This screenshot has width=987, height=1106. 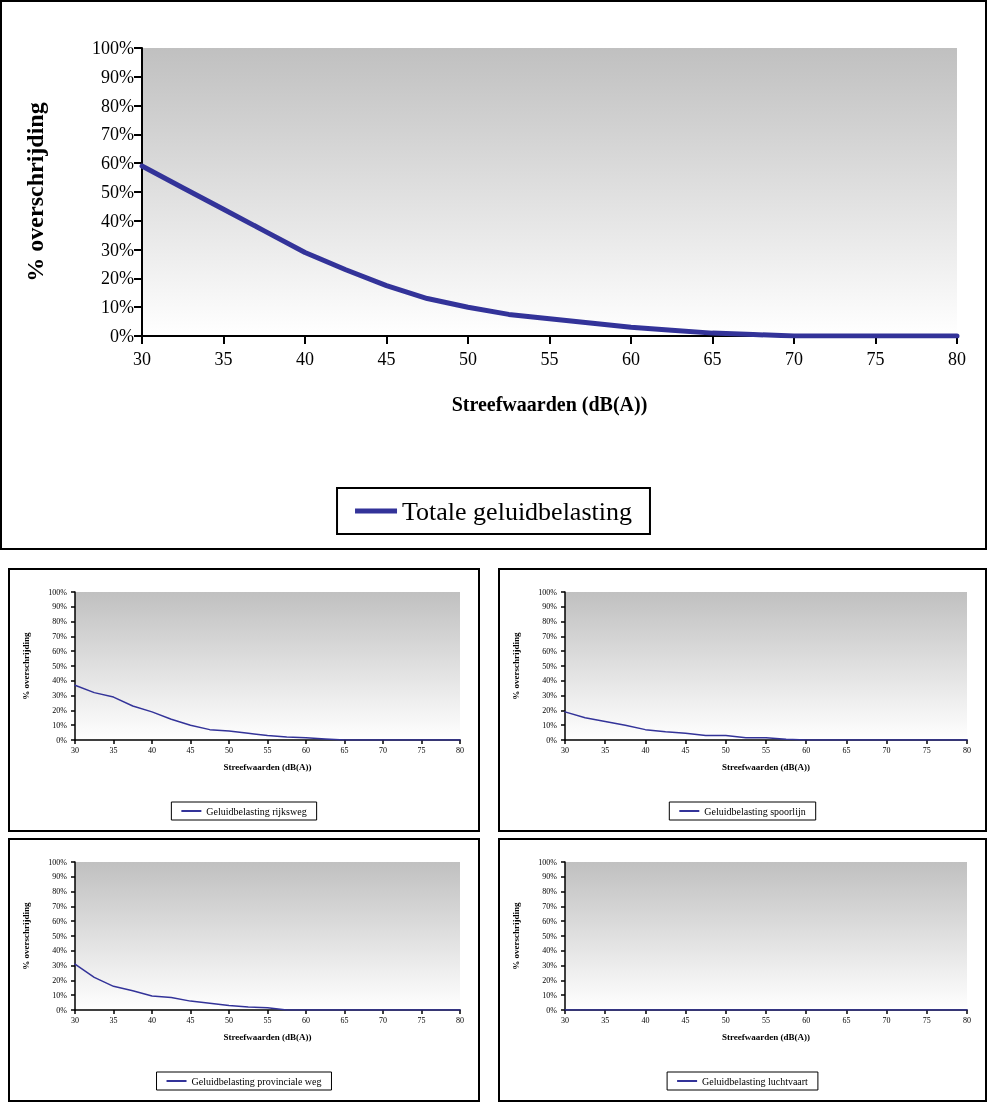 I want to click on legend-label: Geluidbelasting luchtvaart, so click(x=755, y=1081).